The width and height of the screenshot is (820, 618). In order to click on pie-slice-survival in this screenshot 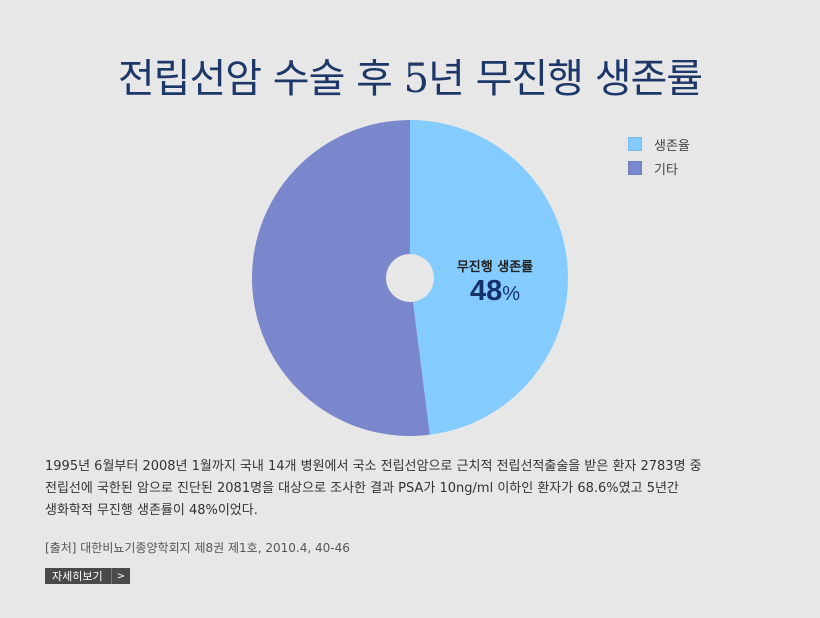, I will do `click(489, 277)`.